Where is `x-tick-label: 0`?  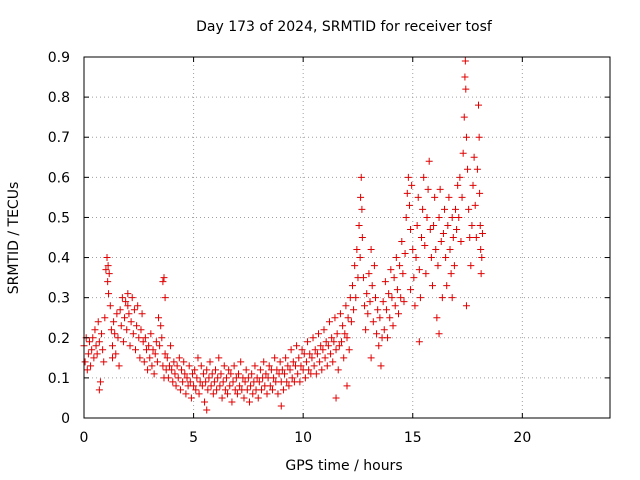
x-tick-label: 0 is located at coordinates (84, 438).